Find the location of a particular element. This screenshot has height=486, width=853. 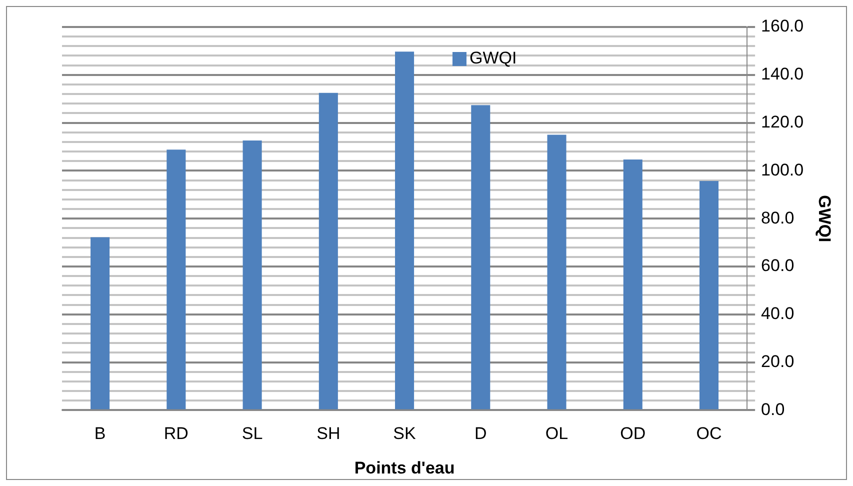

y-tick-label: 120.0 is located at coordinates (782, 122).